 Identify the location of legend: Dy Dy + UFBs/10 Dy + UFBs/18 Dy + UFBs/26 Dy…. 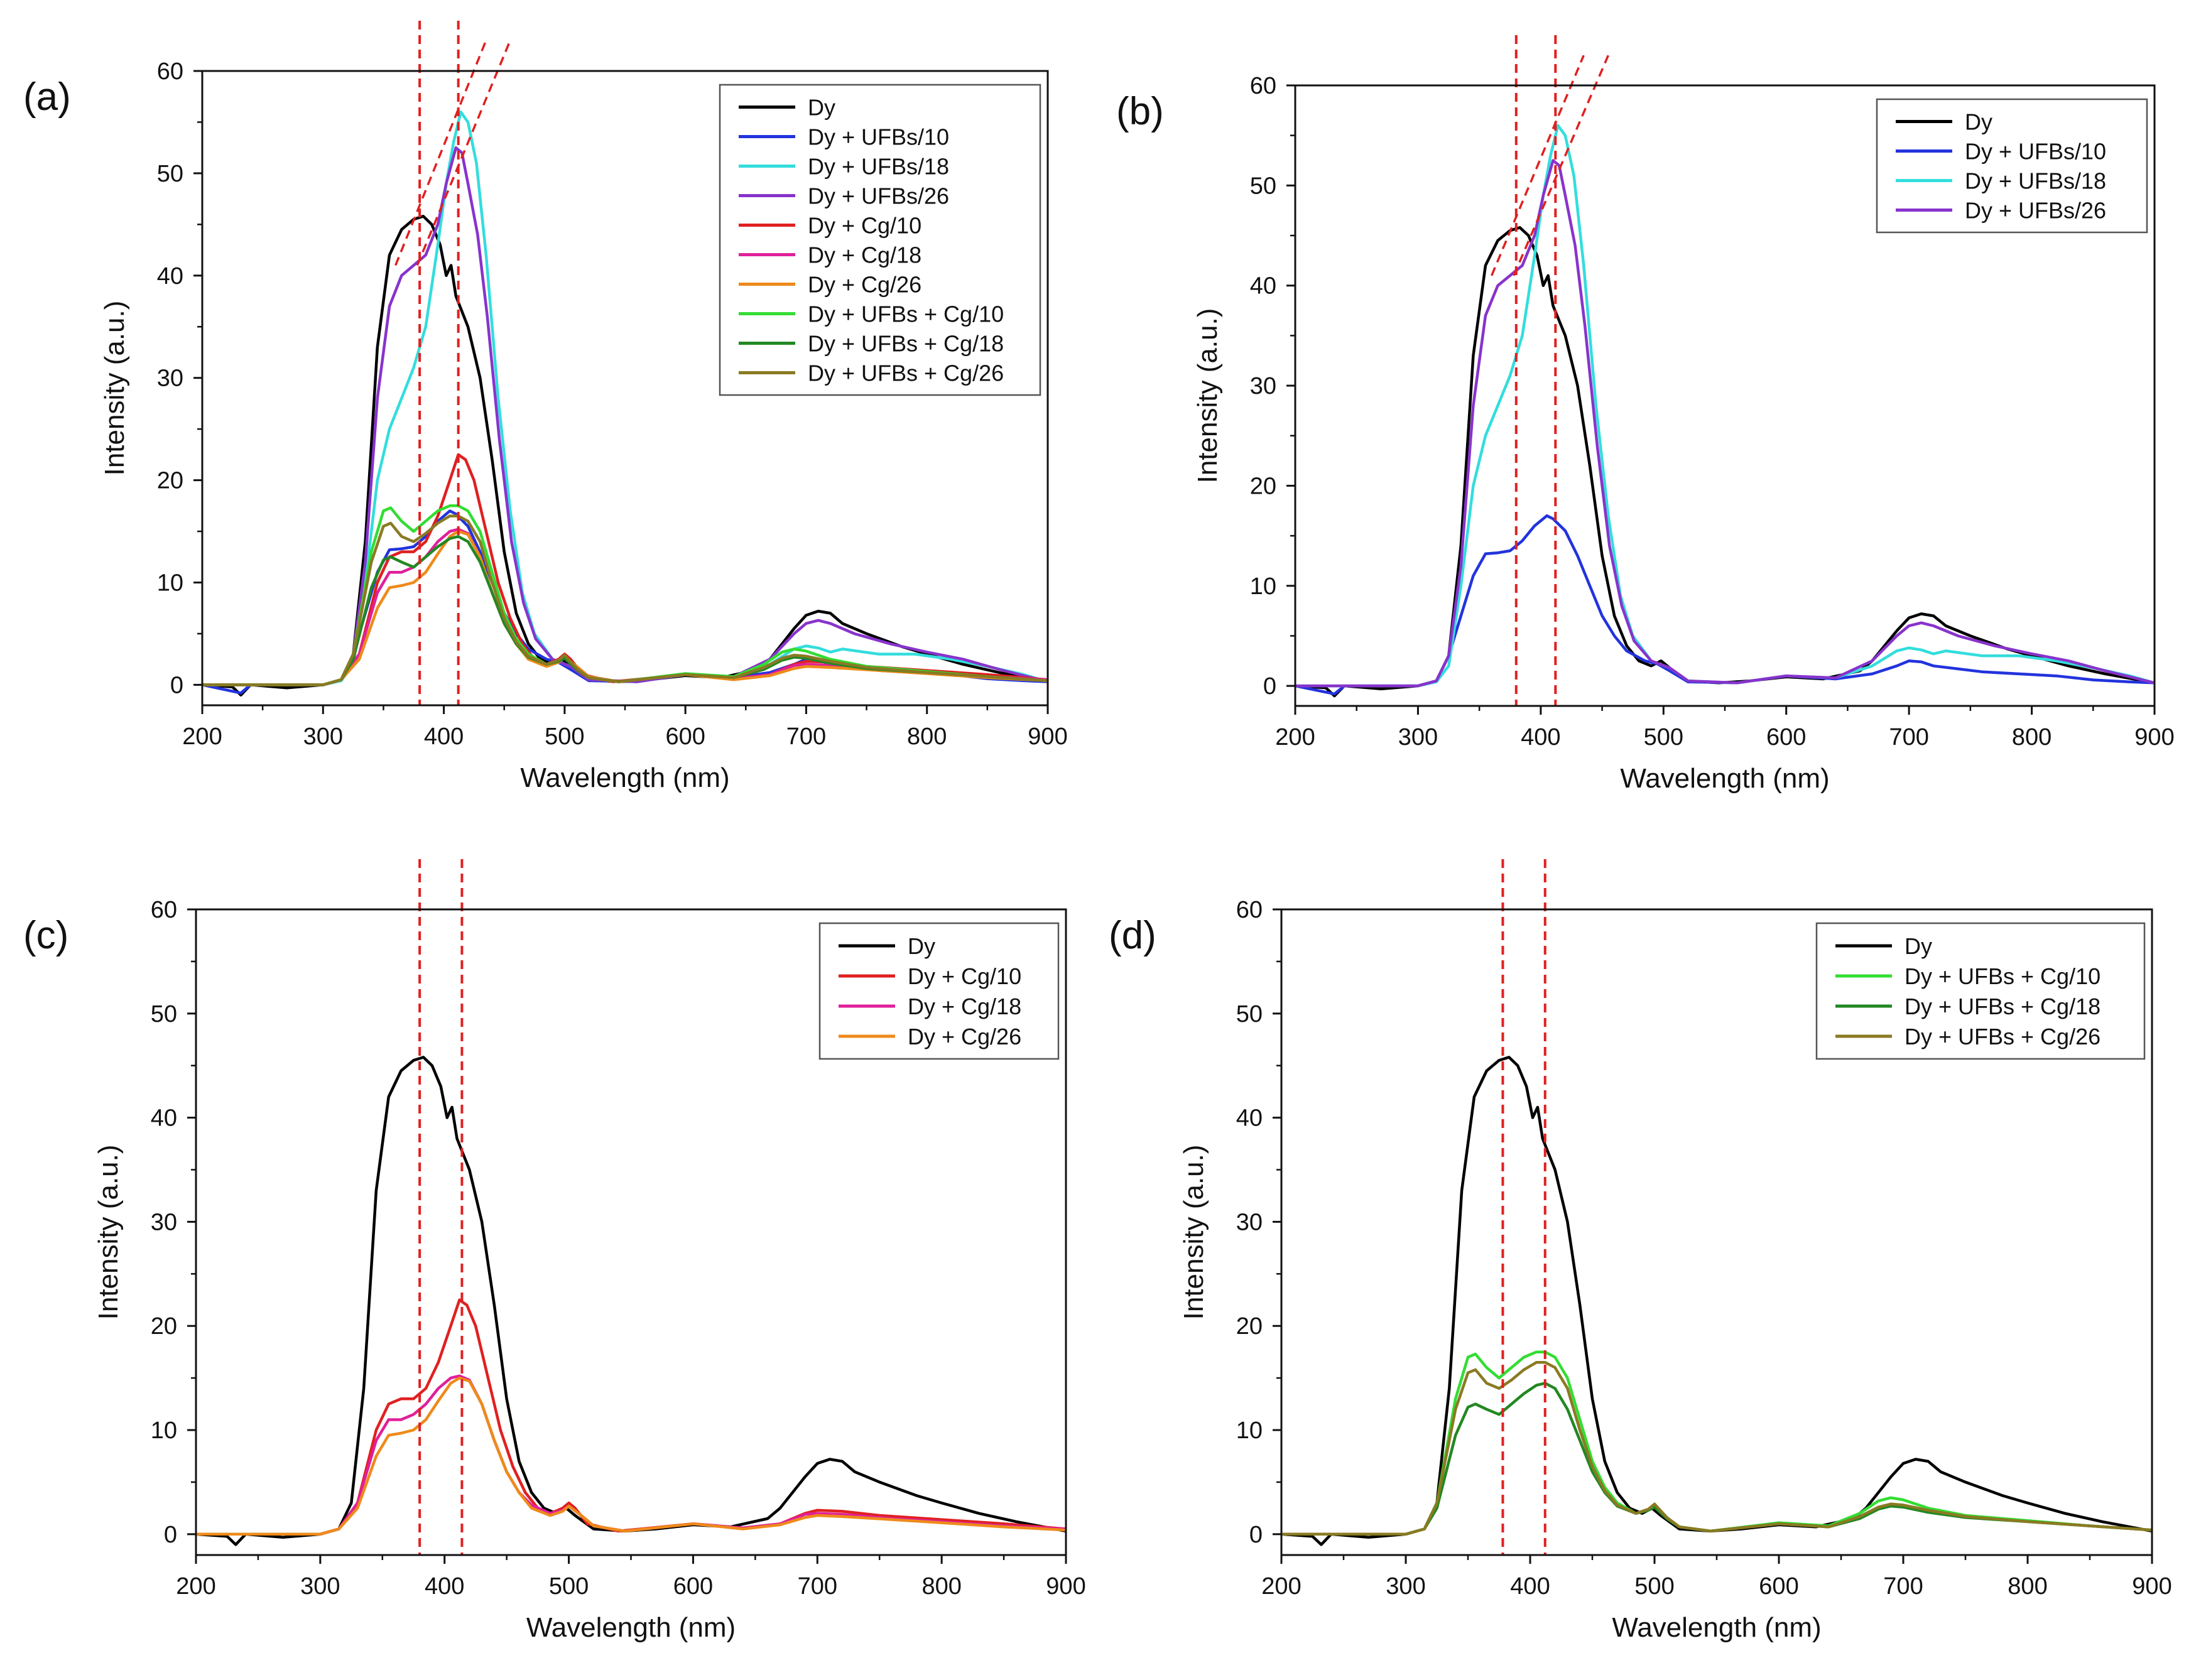
(880, 240).